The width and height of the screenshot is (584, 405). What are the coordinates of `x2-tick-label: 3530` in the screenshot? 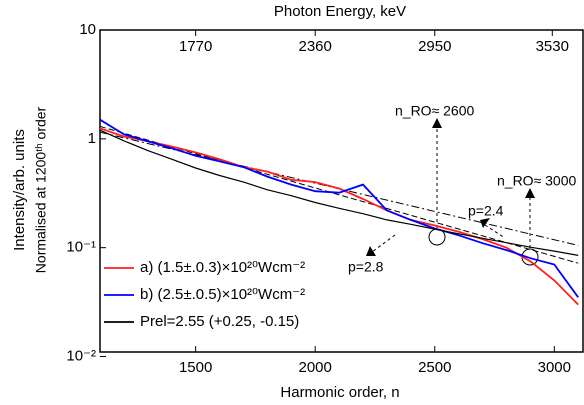 It's located at (552, 46).